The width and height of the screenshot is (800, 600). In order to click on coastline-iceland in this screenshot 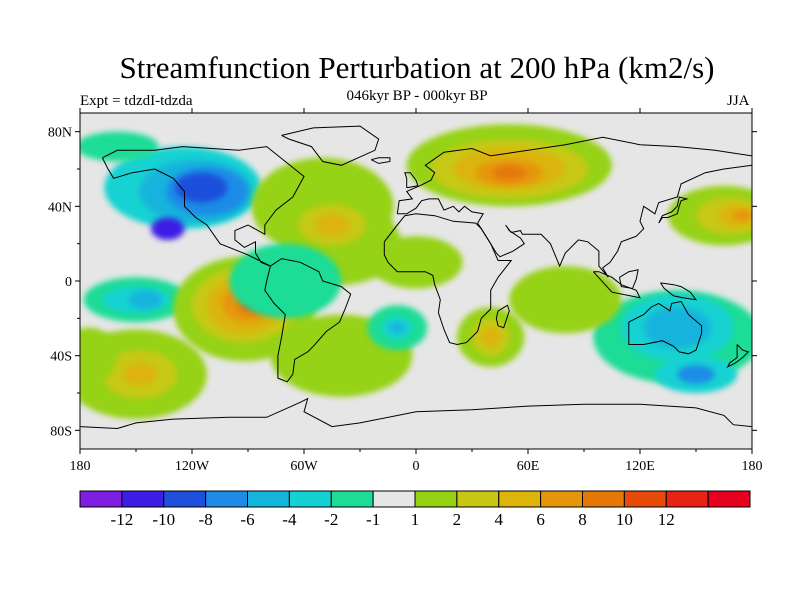, I will do `click(380, 160)`.